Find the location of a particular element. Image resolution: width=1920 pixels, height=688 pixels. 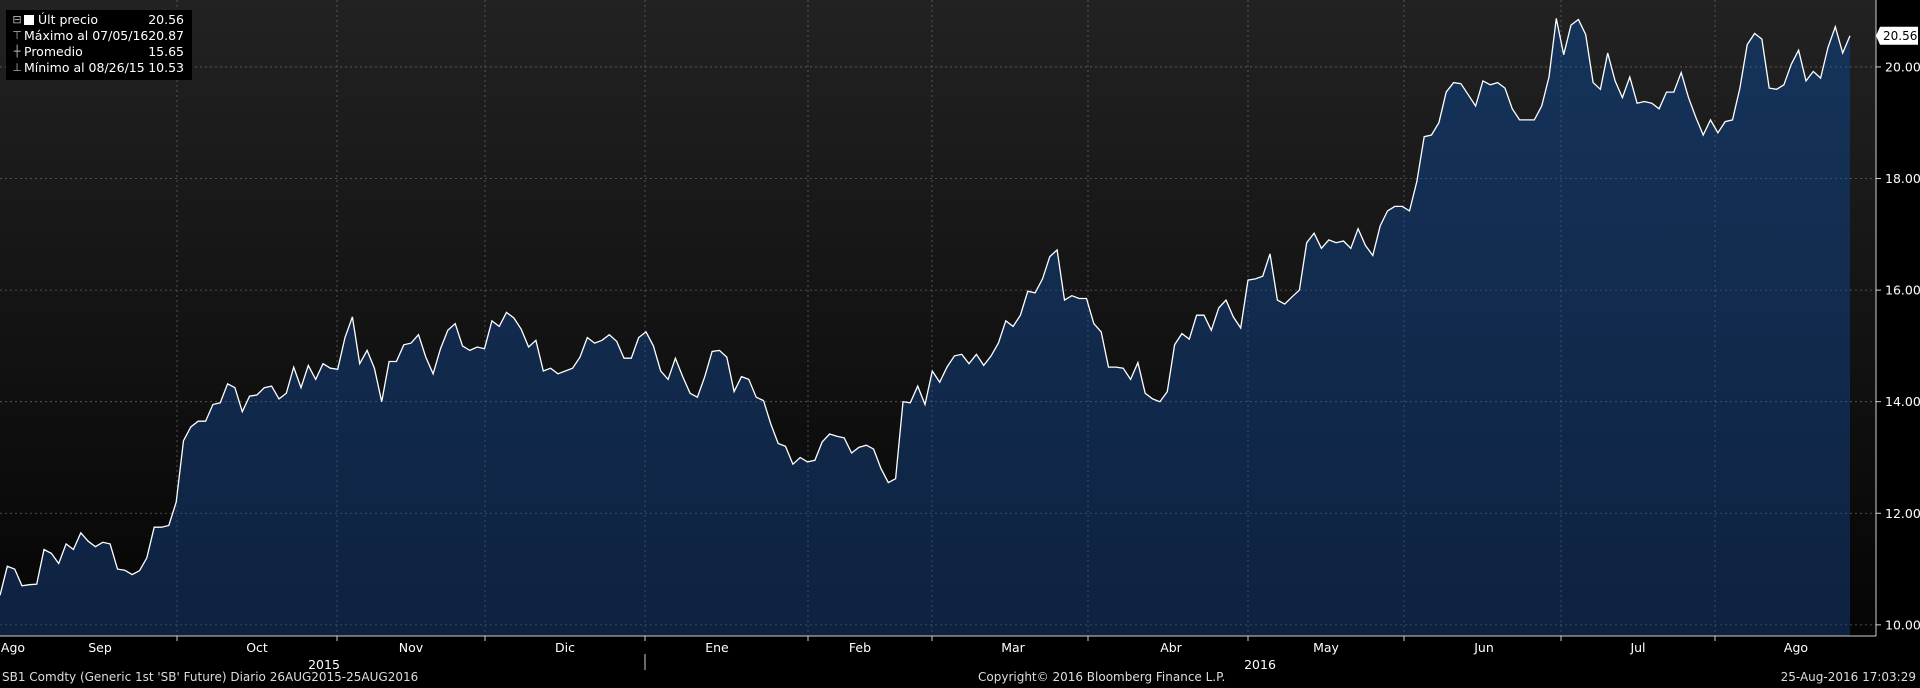

x-tick-label: Jun is located at coordinates (1483, 647).